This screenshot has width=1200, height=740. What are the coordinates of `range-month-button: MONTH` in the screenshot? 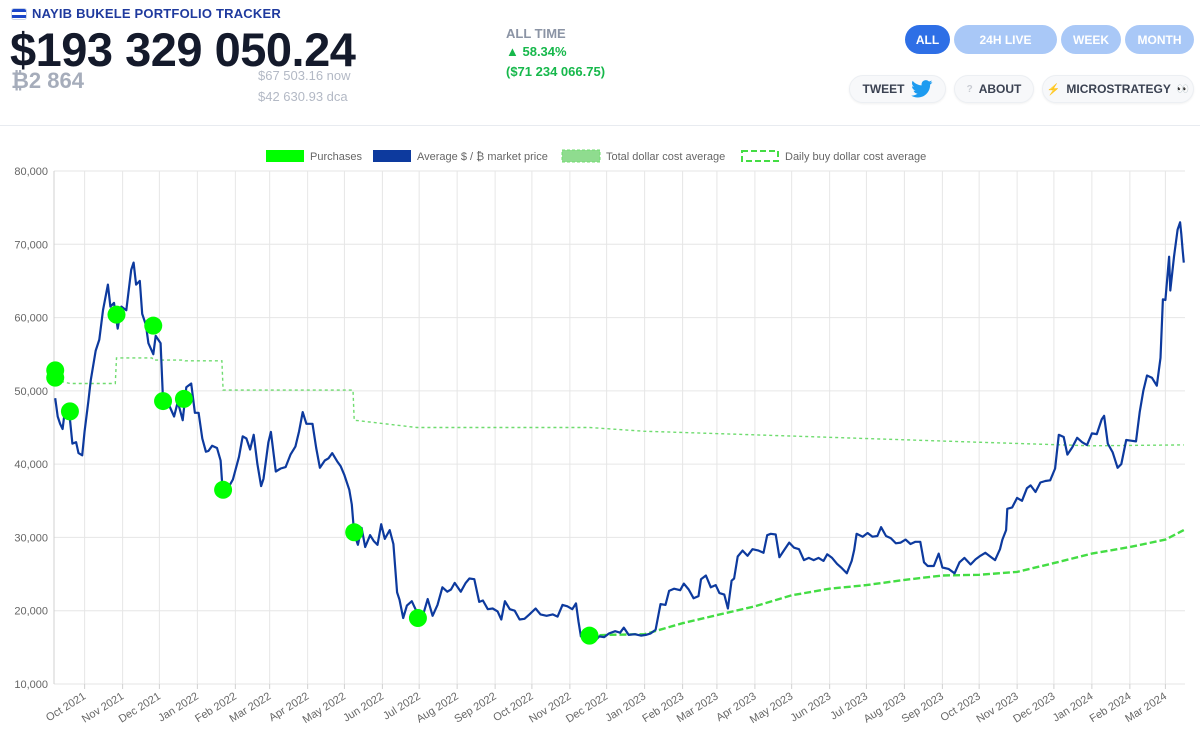 It's located at (1159, 39).